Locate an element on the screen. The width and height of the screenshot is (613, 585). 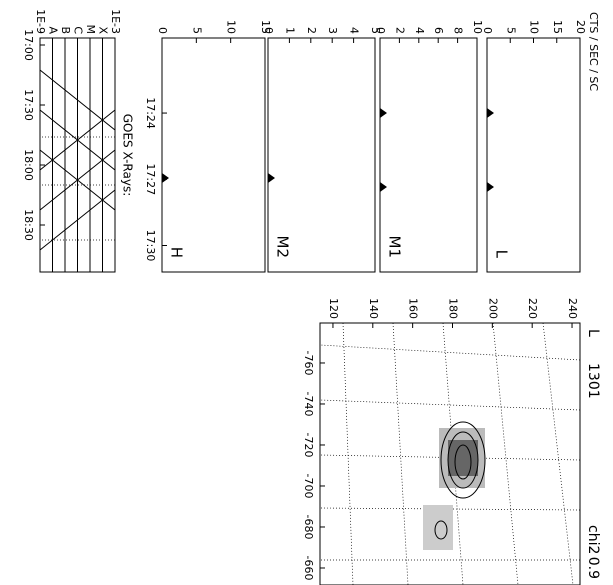
map-annotation: 1301 is located at coordinates (593, 381).